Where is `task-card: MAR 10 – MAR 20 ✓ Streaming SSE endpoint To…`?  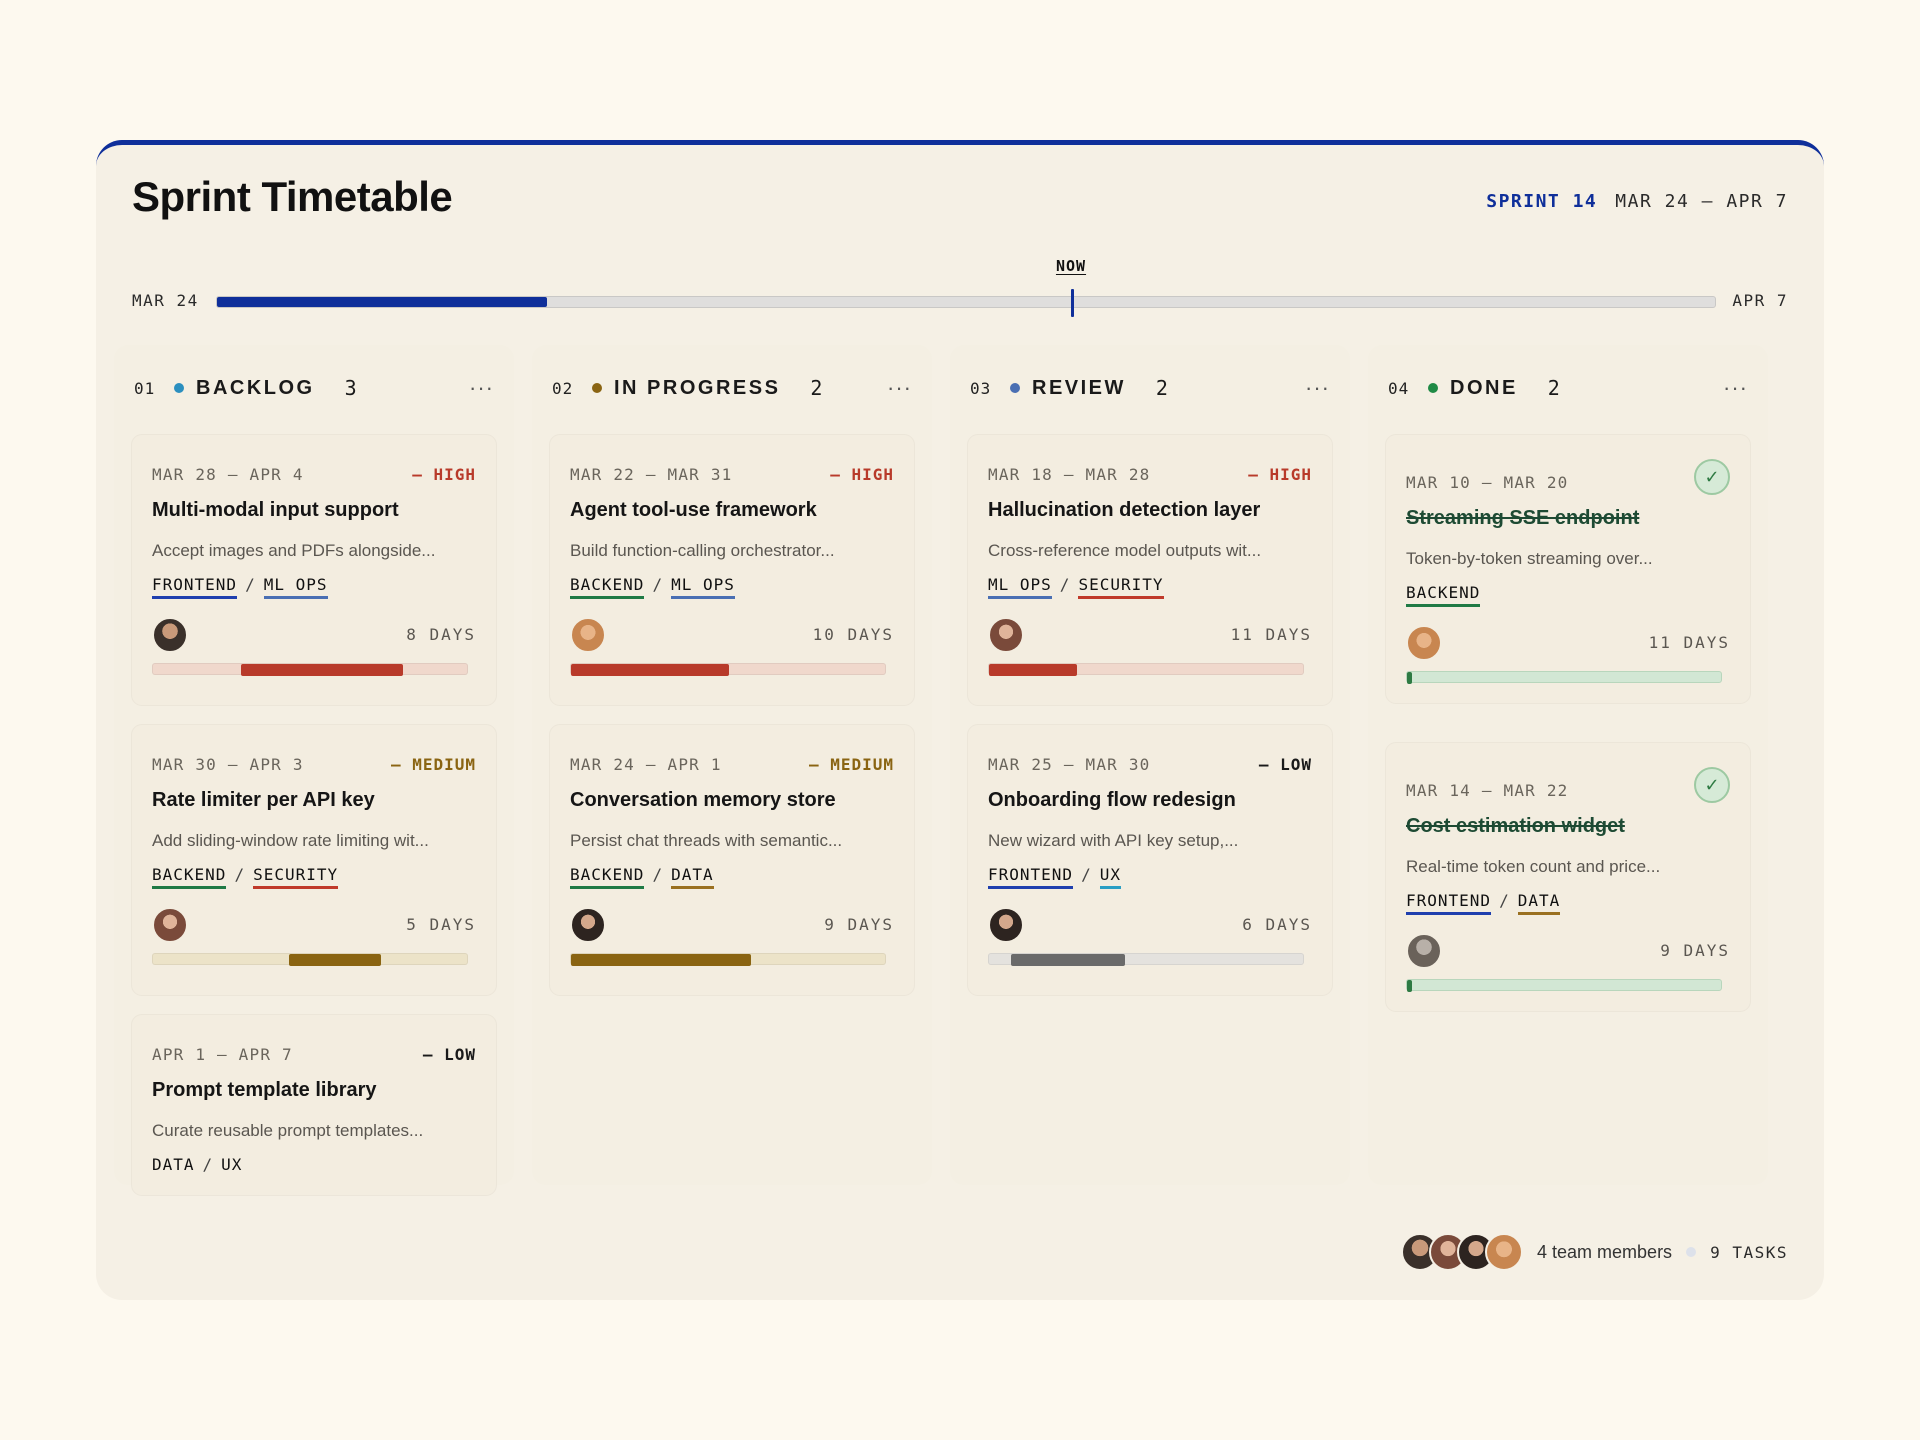
task-card: MAR 10 – MAR 20 ✓ Streaming SSE endpoint To… is located at coordinates (1568, 569).